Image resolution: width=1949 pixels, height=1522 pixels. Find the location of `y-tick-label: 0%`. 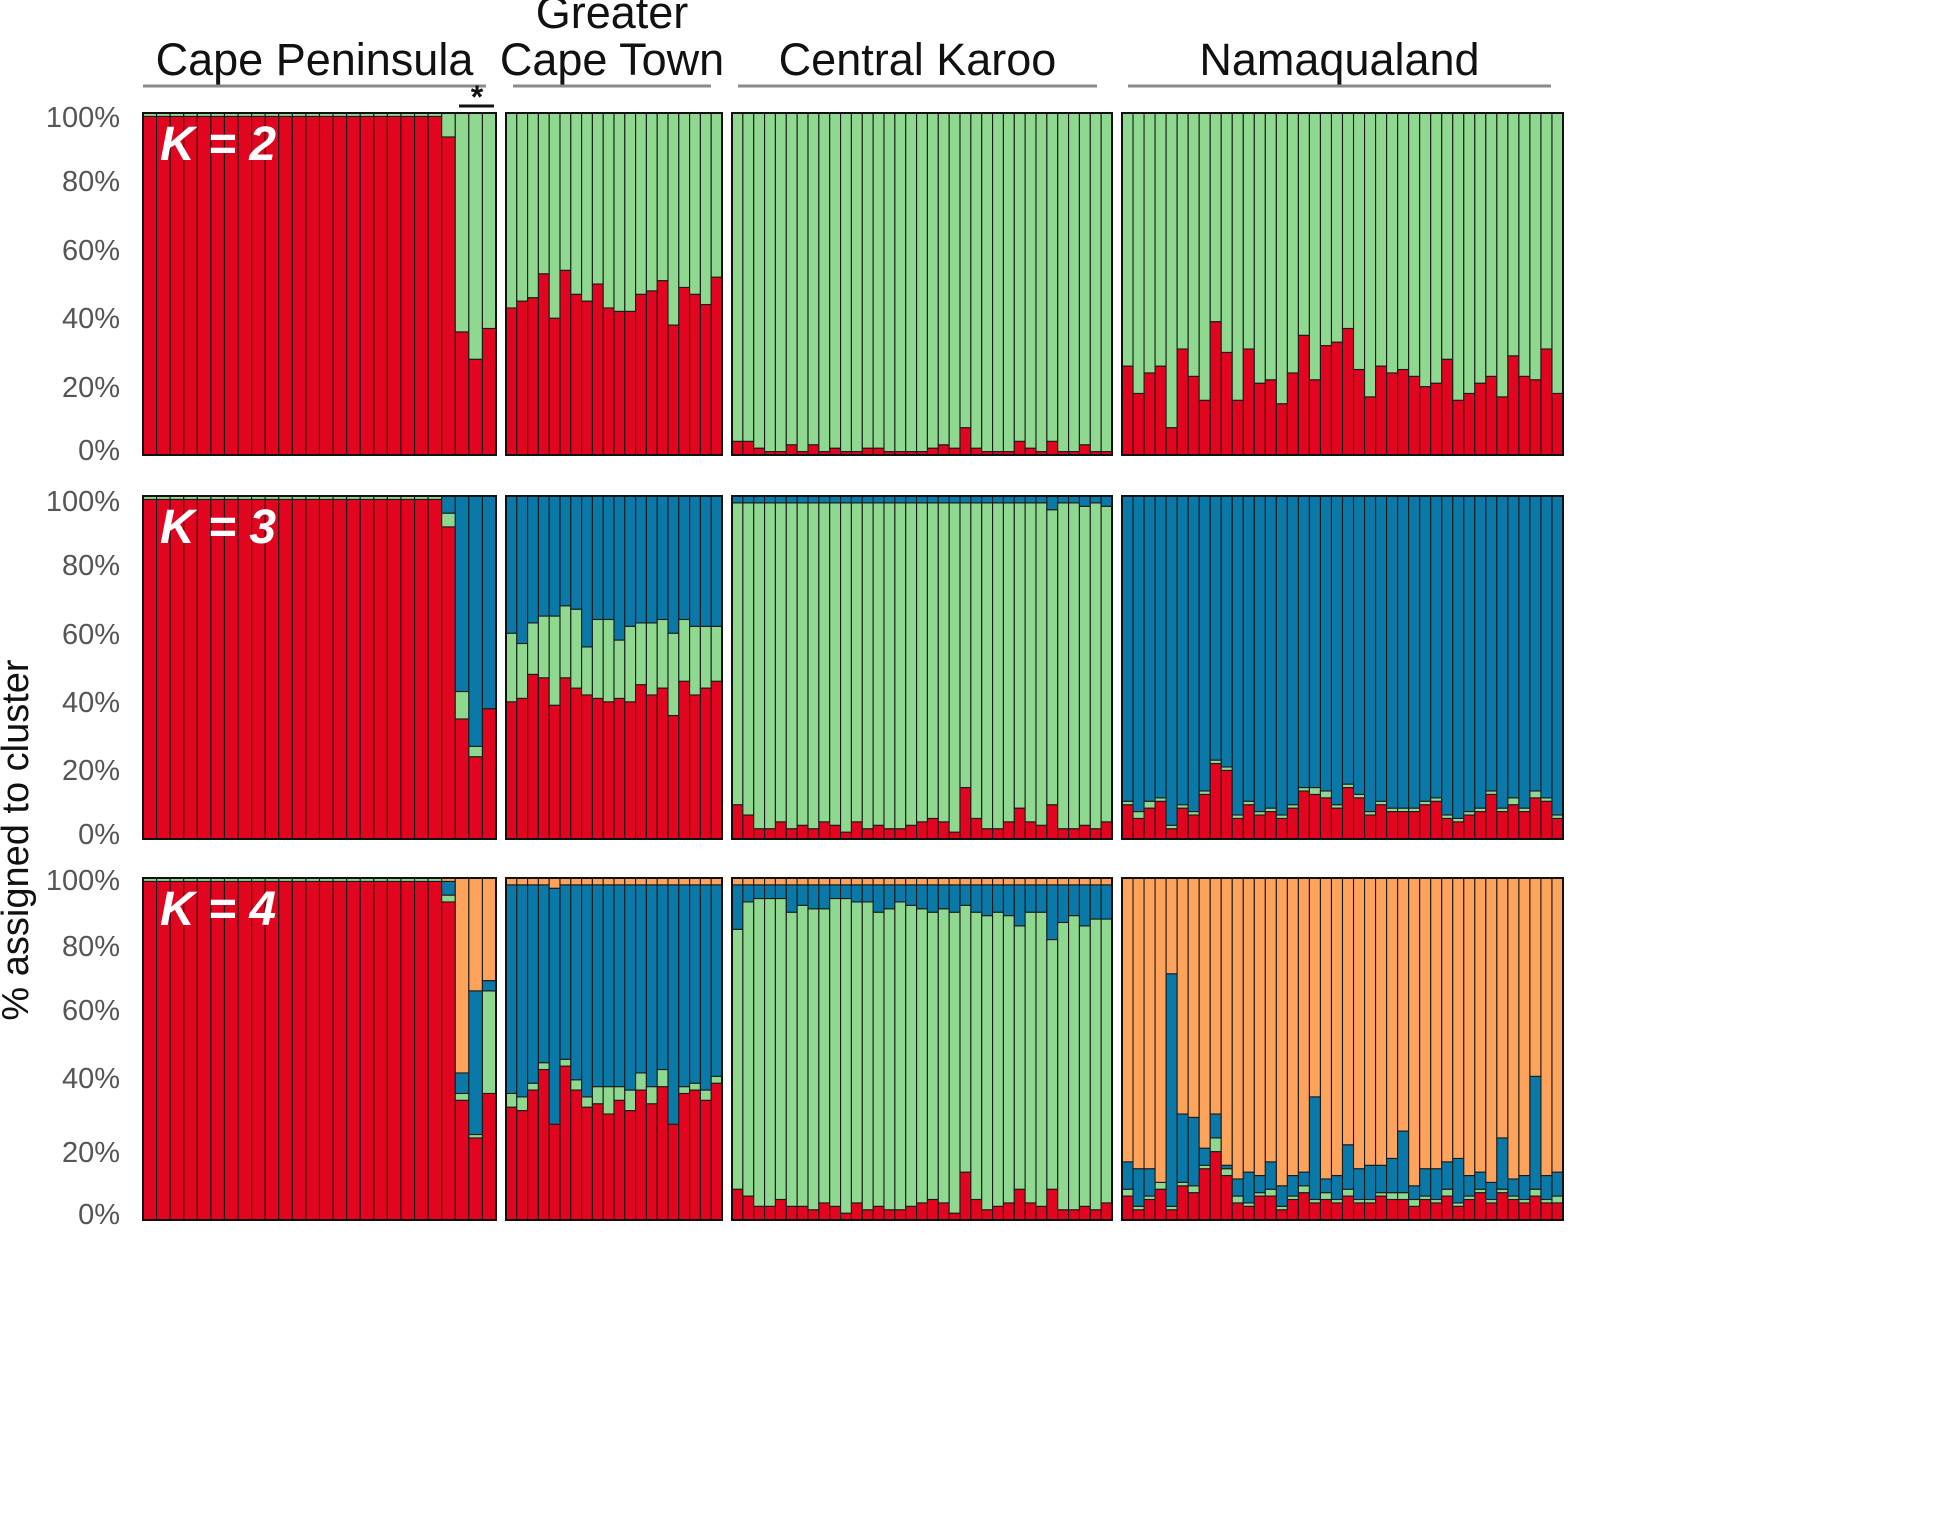

y-tick-label: 0% is located at coordinates (99, 451).